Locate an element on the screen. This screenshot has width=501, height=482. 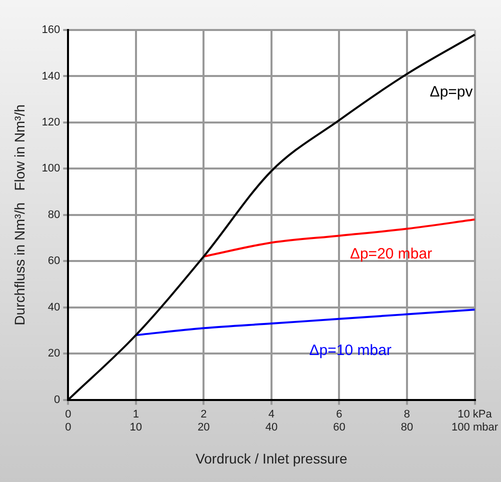
x-tick-label: 6 60 is located at coordinates (339, 421).